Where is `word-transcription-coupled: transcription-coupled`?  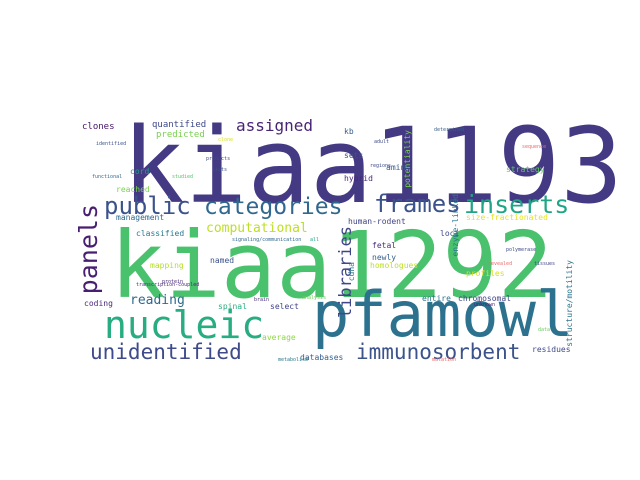 word-transcription-coupled: transcription-coupled is located at coordinates (168, 285).